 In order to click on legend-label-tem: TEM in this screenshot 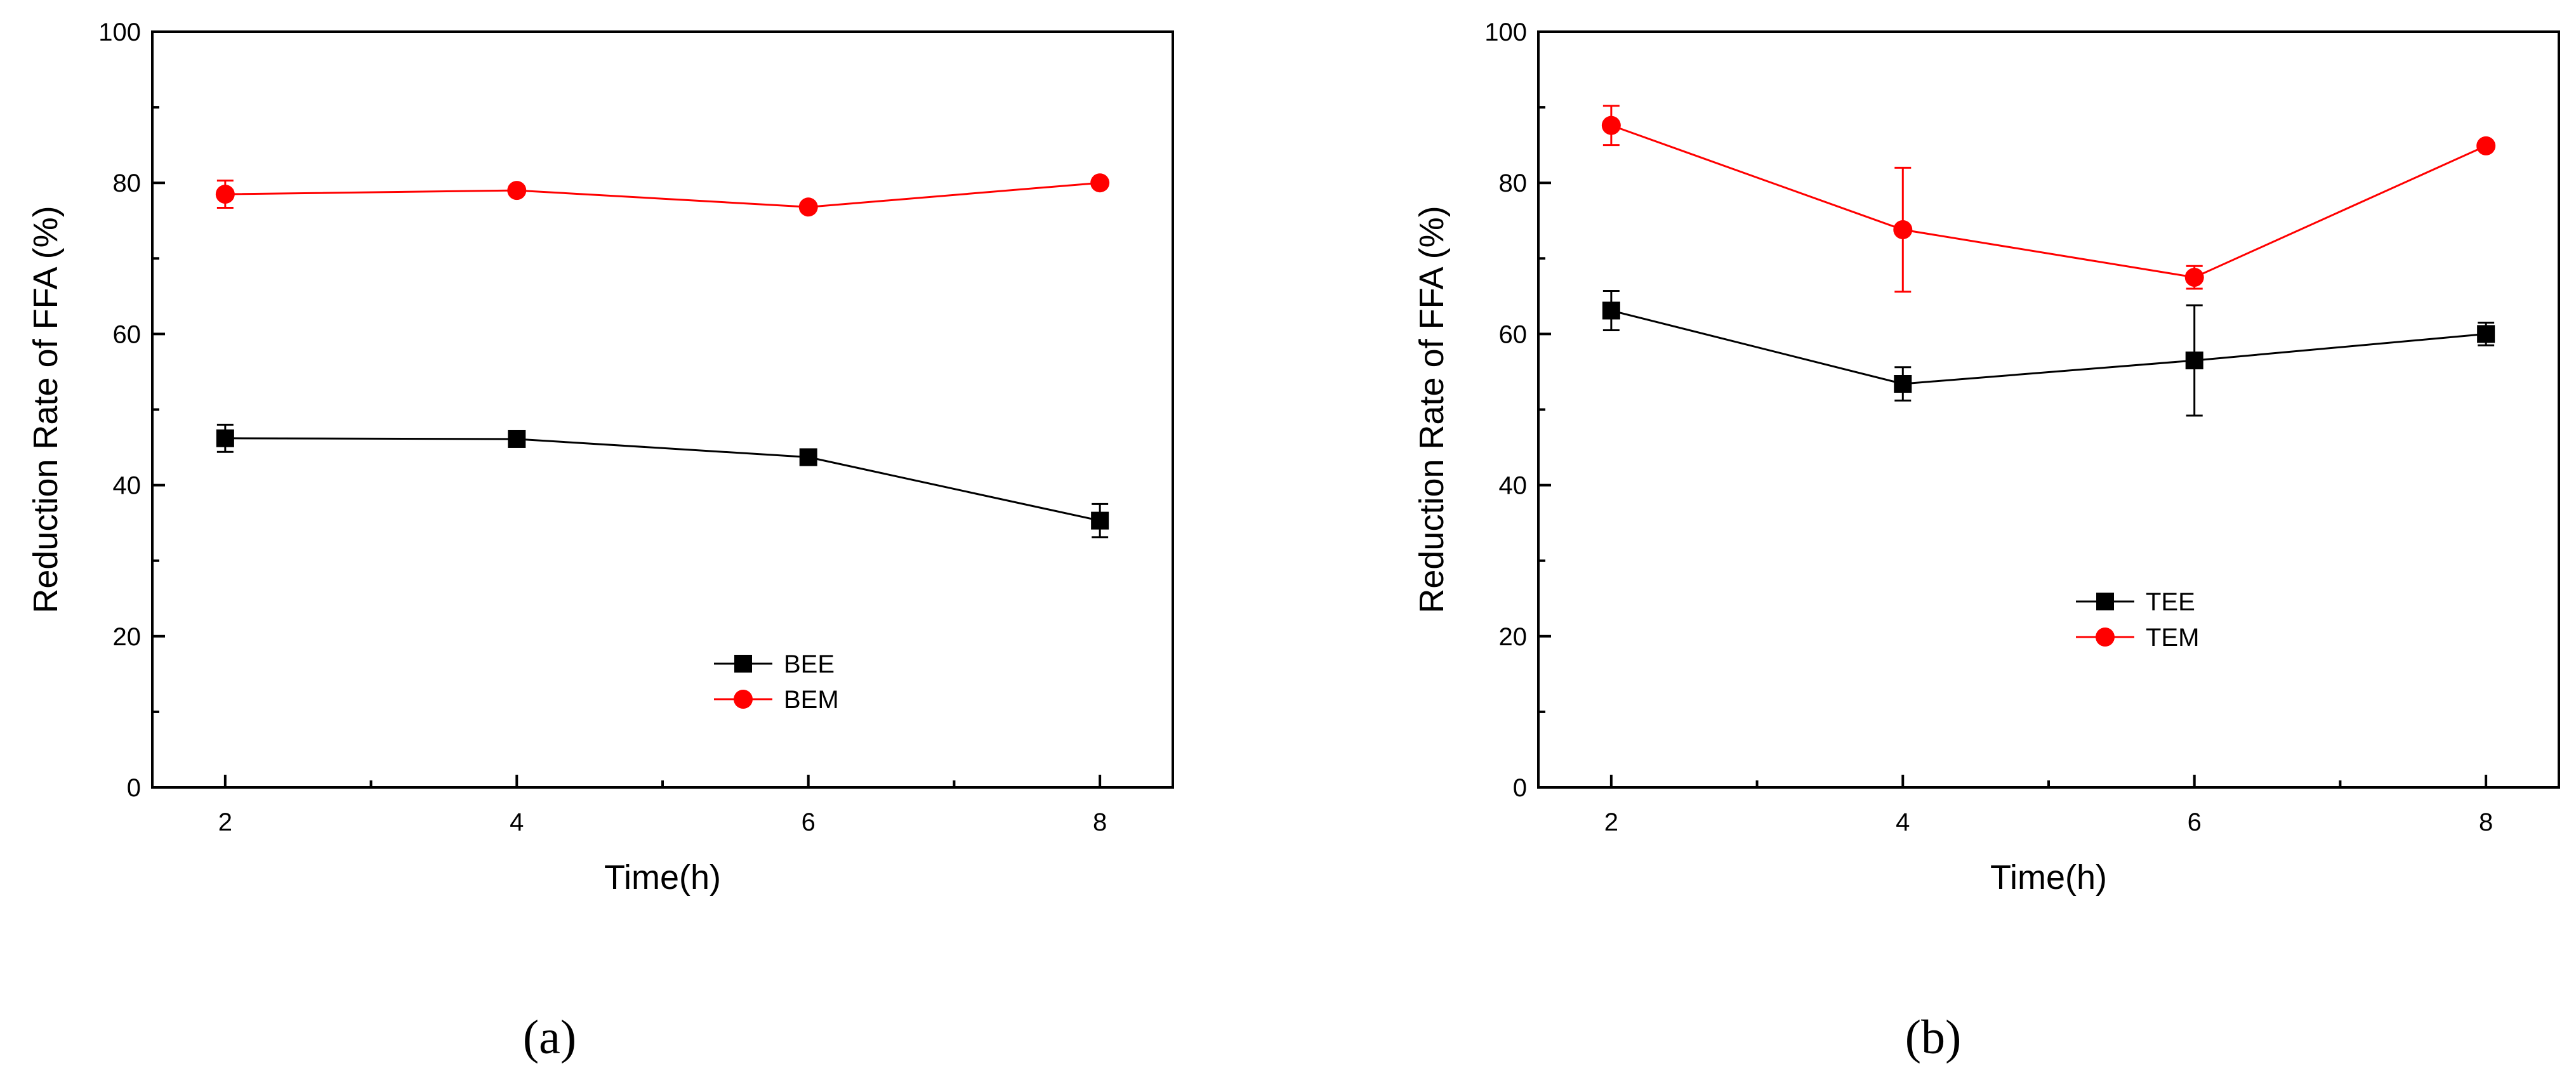, I will do `click(2173, 638)`.